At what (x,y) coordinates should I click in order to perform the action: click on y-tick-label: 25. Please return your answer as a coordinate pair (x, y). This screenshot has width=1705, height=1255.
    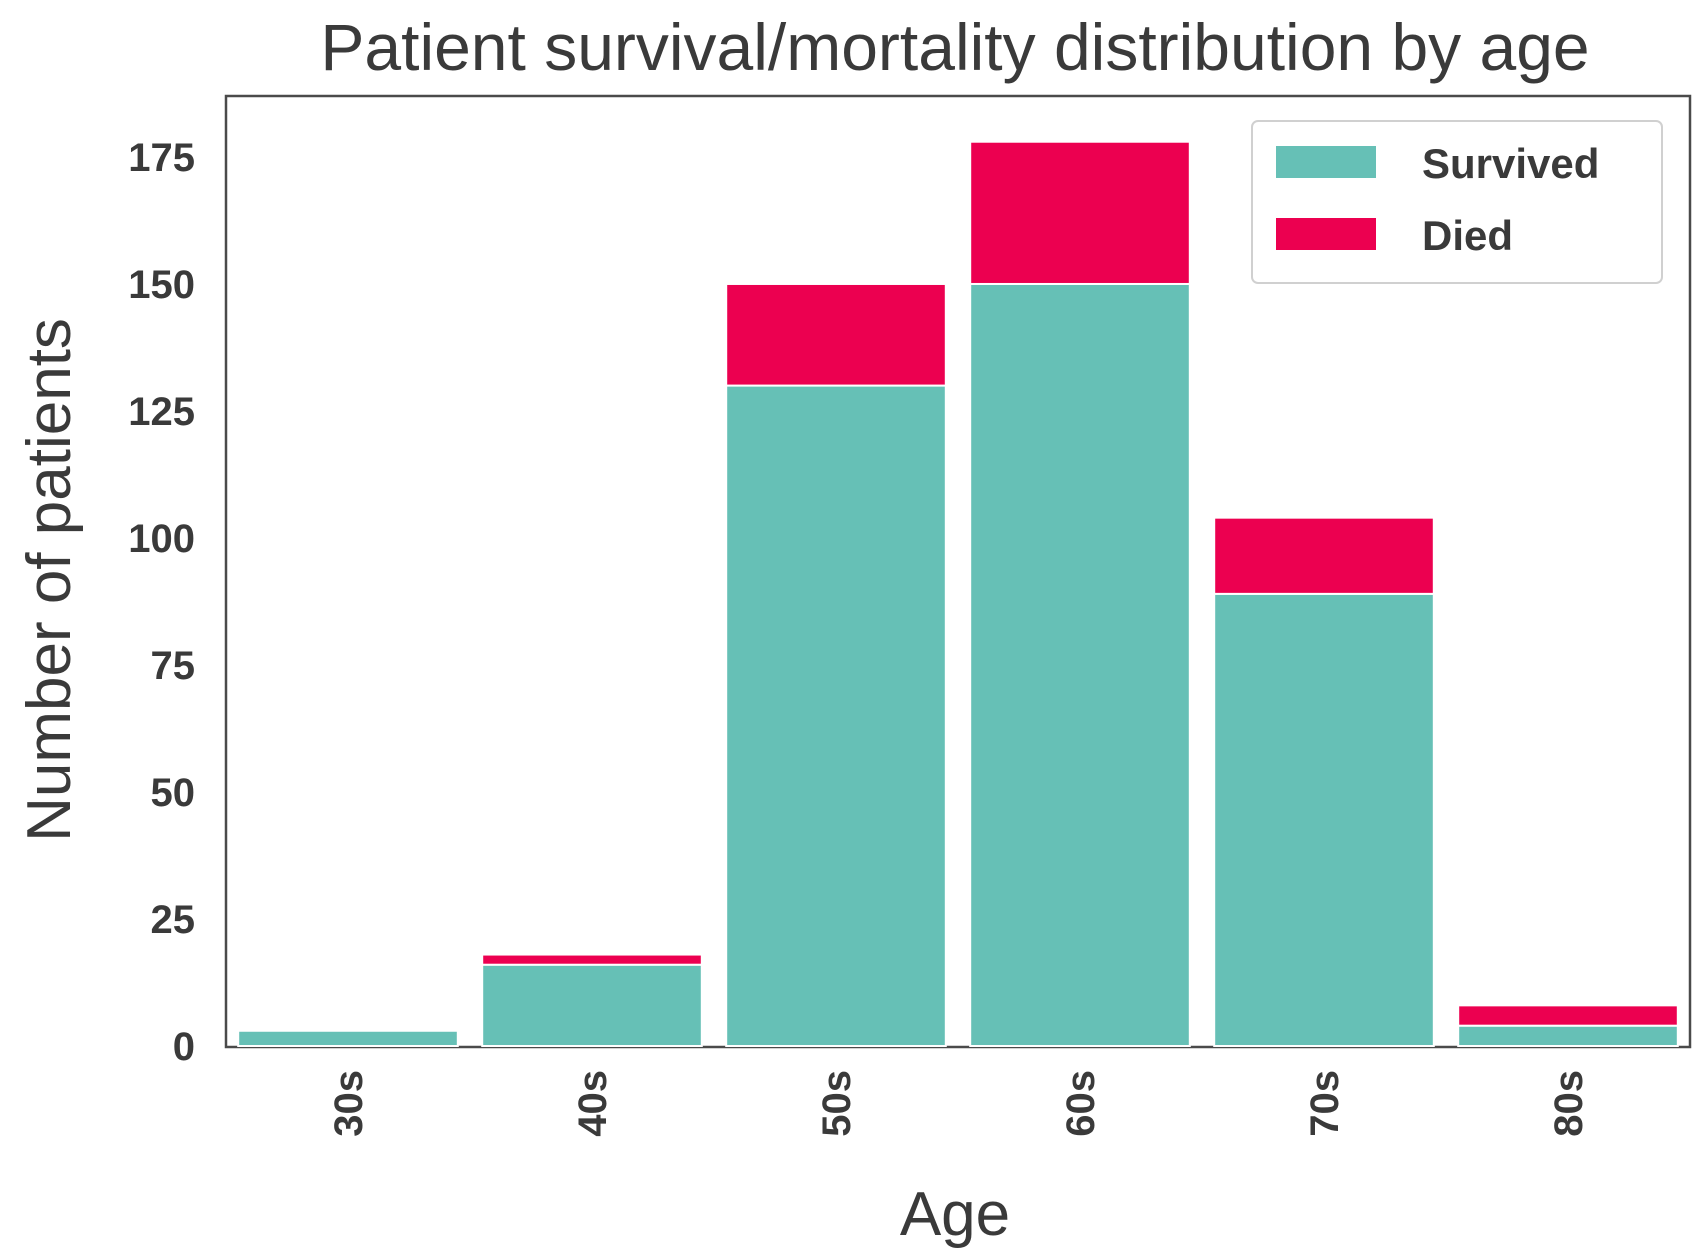
    Looking at the image, I should click on (173, 920).